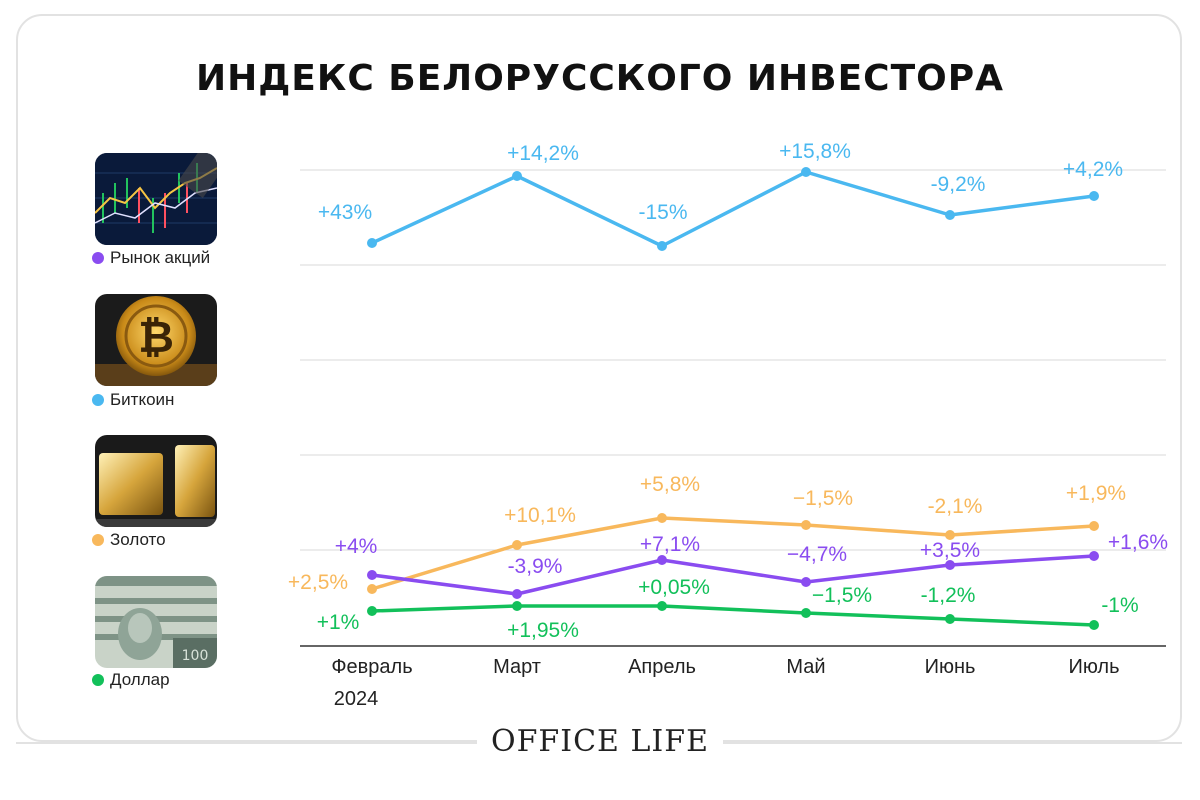 The image size is (1200, 800). What do you see at coordinates (1096, 493) in the screenshot?
I see `gold-data-label: +1,9%` at bounding box center [1096, 493].